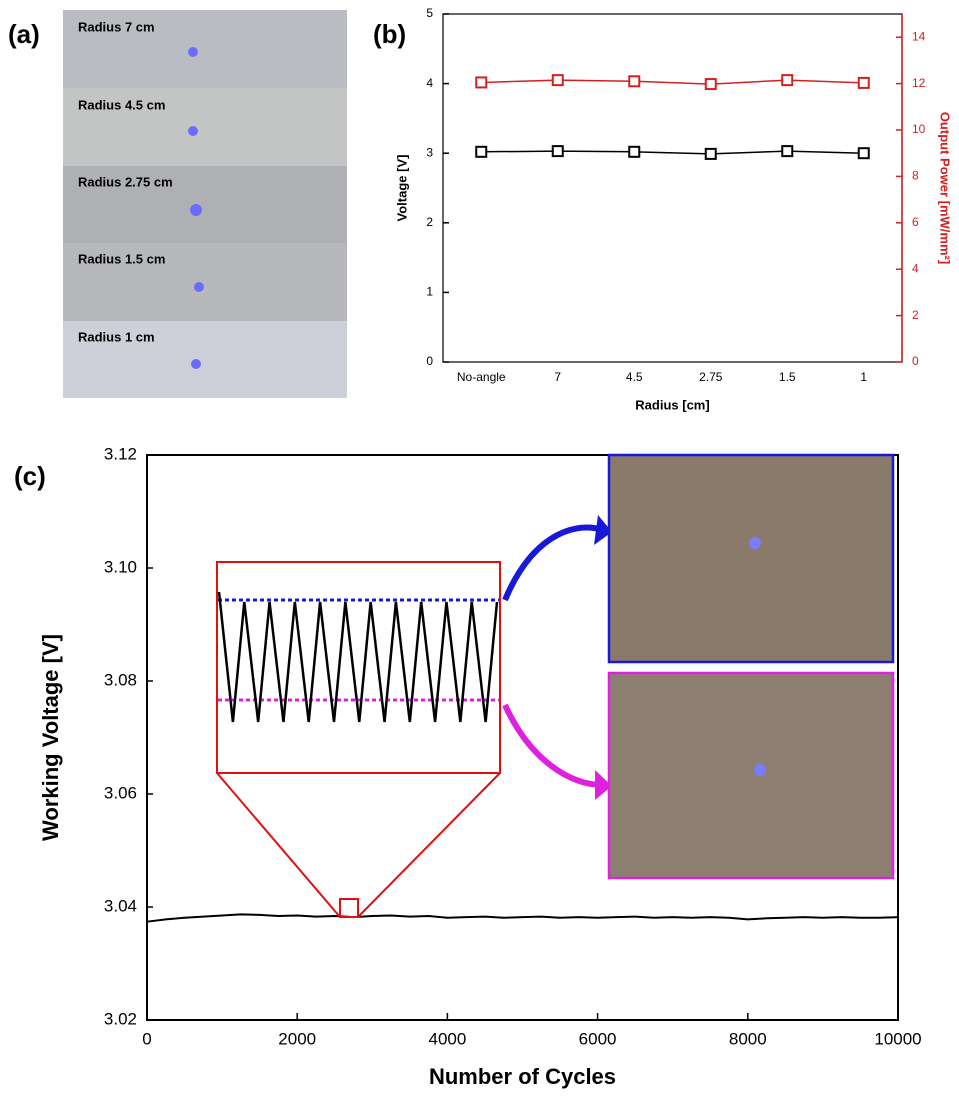 This screenshot has height=1098, width=959. I want to click on y2-tick-label: 6, so click(915, 222).